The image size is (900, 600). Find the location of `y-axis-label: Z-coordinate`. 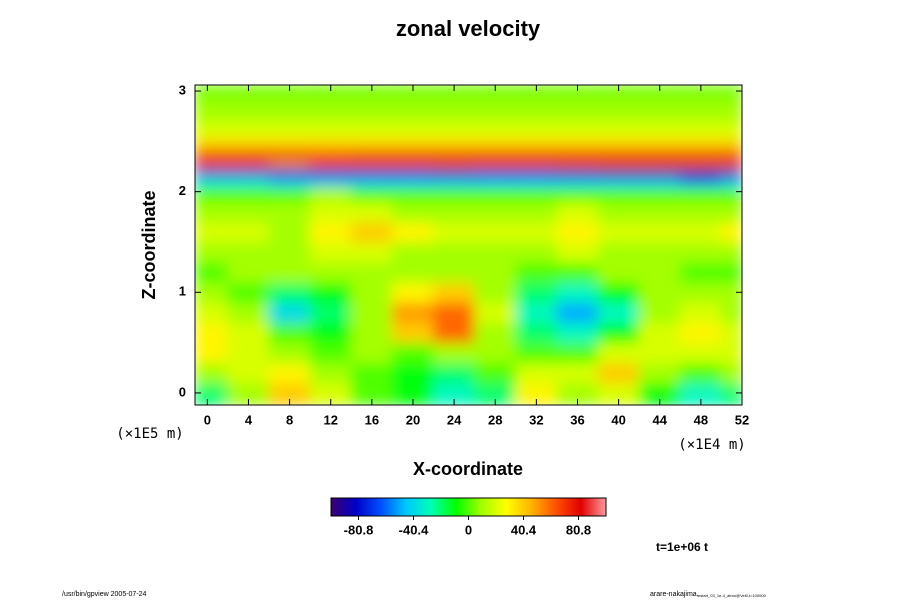

y-axis-label: Z-coordinate is located at coordinates (149, 244).